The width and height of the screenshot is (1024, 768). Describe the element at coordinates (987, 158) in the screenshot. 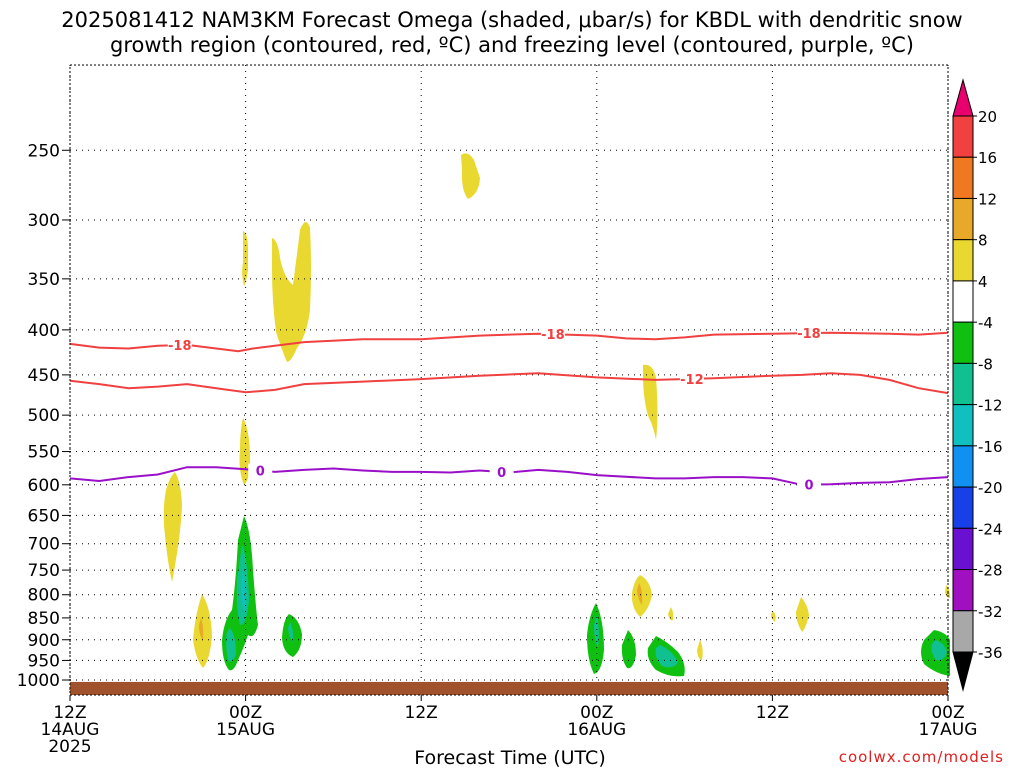

I see `colorbar-label: 16` at that location.